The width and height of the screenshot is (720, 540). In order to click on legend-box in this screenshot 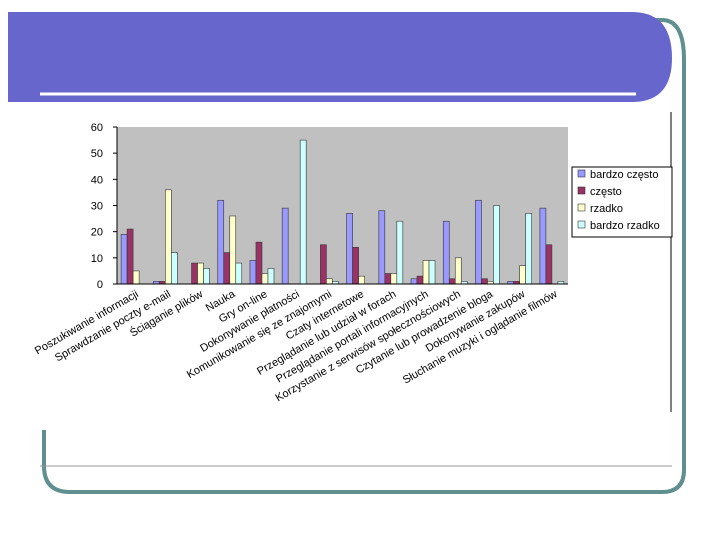, I will do `click(622, 202)`.